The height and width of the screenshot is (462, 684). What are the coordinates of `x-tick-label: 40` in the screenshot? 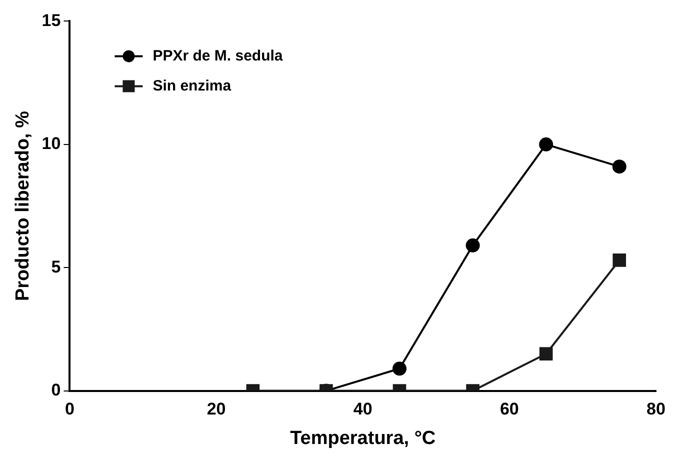 It's located at (362, 409).